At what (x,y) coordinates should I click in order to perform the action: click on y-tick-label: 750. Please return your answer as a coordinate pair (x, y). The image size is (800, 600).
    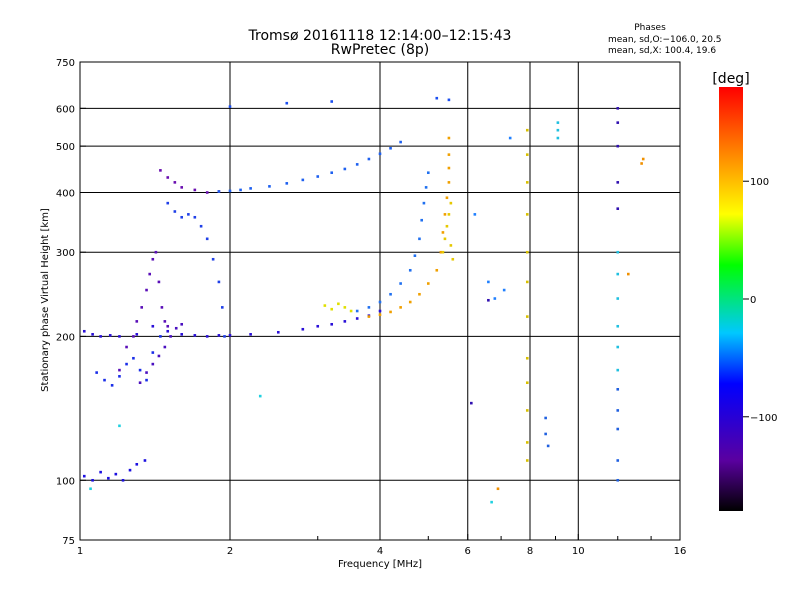
    Looking at the image, I should click on (65, 63).